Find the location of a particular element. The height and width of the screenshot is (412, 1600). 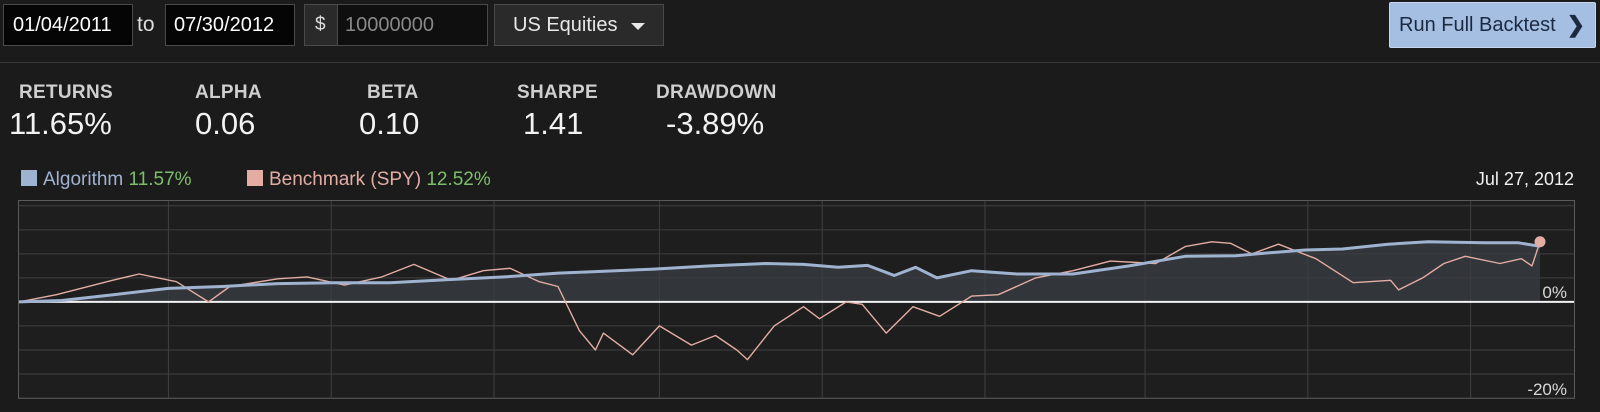

metric-beta: BETA 0.10 is located at coordinates (389, 112).